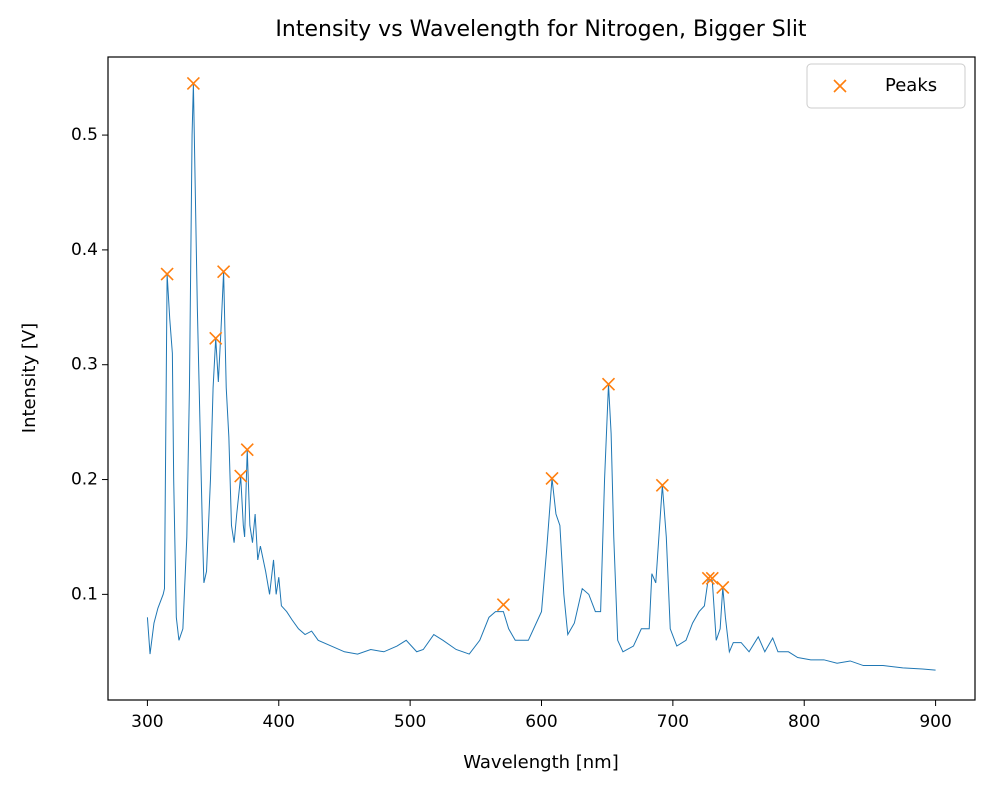 This screenshot has height=797, width=992. I want to click on x-tick-label: 900, so click(935, 722).